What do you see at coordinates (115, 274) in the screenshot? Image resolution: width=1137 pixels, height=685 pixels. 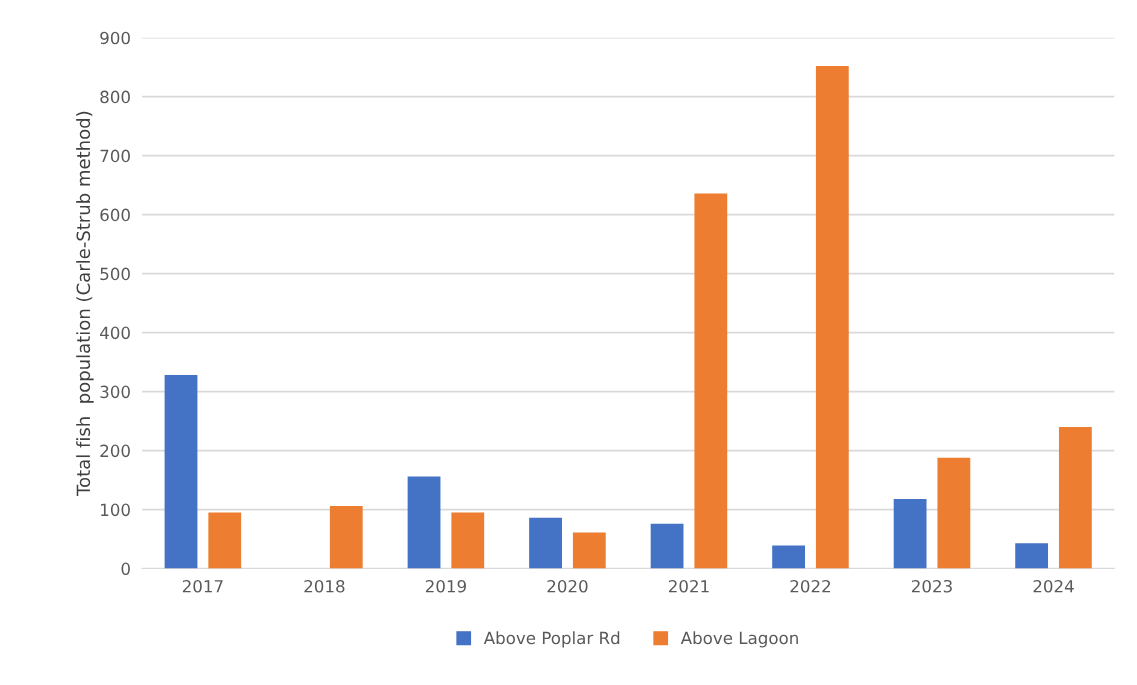 I see `y-tick-label: 500` at bounding box center [115, 274].